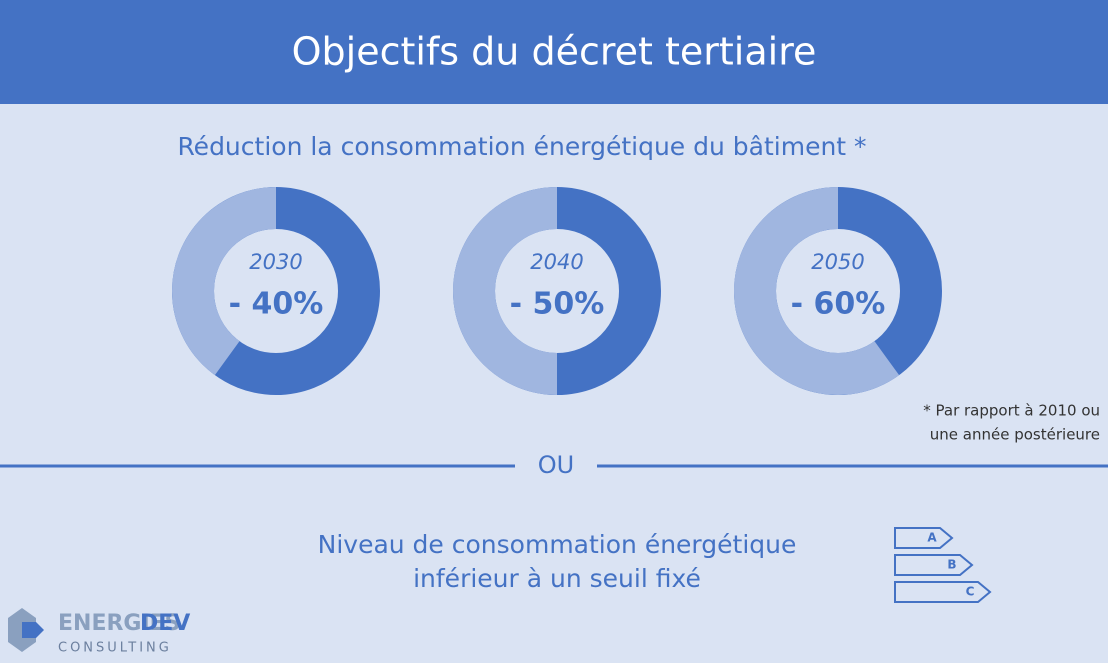  What do you see at coordinates (275, 262) in the screenshot?
I see `donut-year: 2030` at bounding box center [275, 262].